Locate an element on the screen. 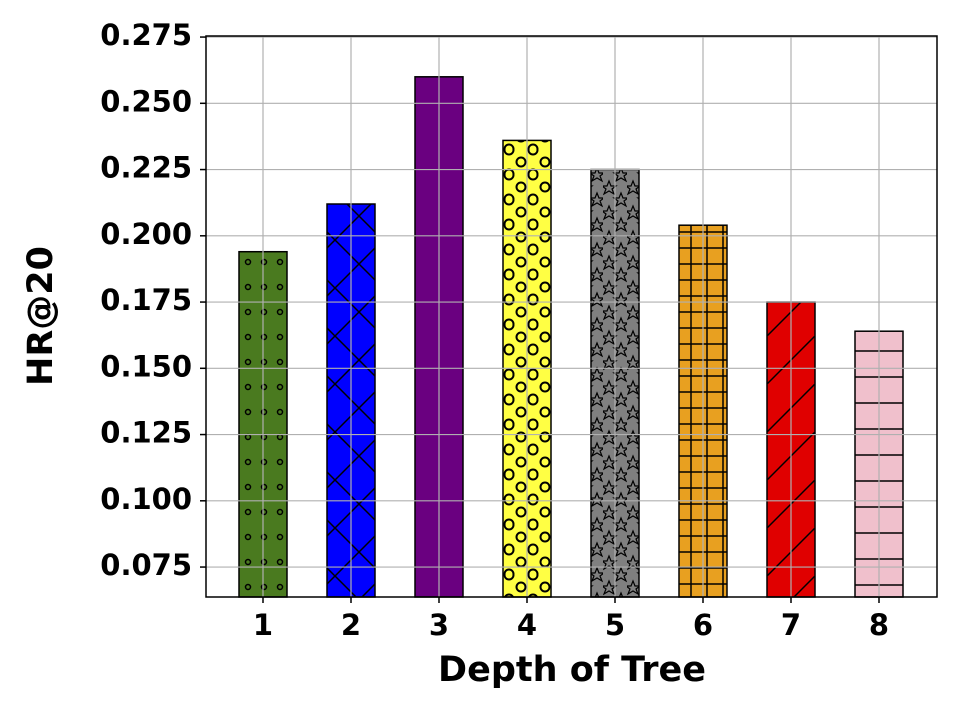 The height and width of the screenshot is (720, 960). x-tick-label: 3 is located at coordinates (439, 625).